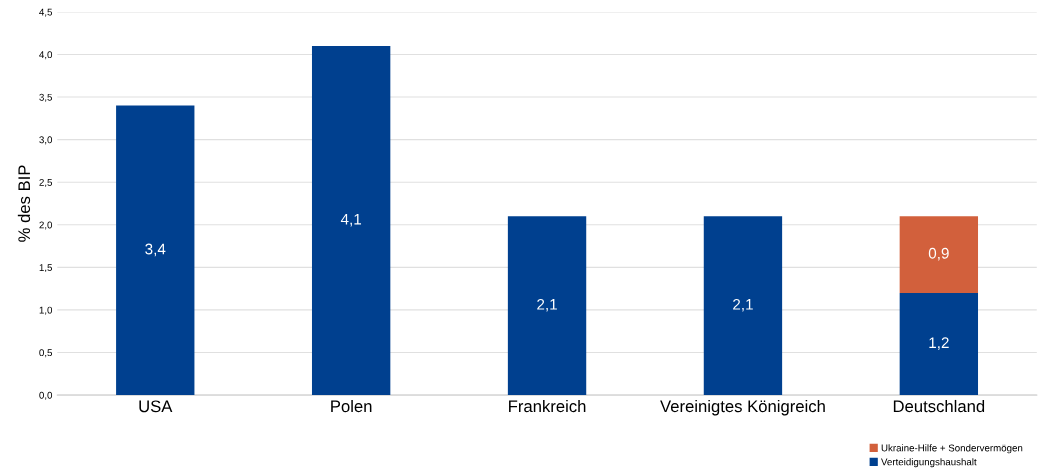  Describe the element at coordinates (46, 12) in the screenshot. I see `y-tick-label: 4,5` at that location.